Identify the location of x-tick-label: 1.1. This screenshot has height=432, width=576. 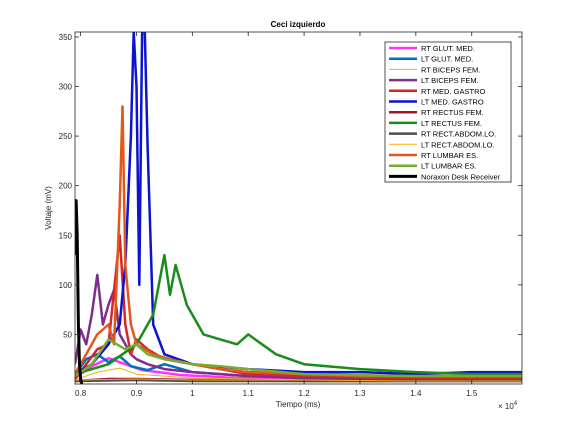
(249, 393).